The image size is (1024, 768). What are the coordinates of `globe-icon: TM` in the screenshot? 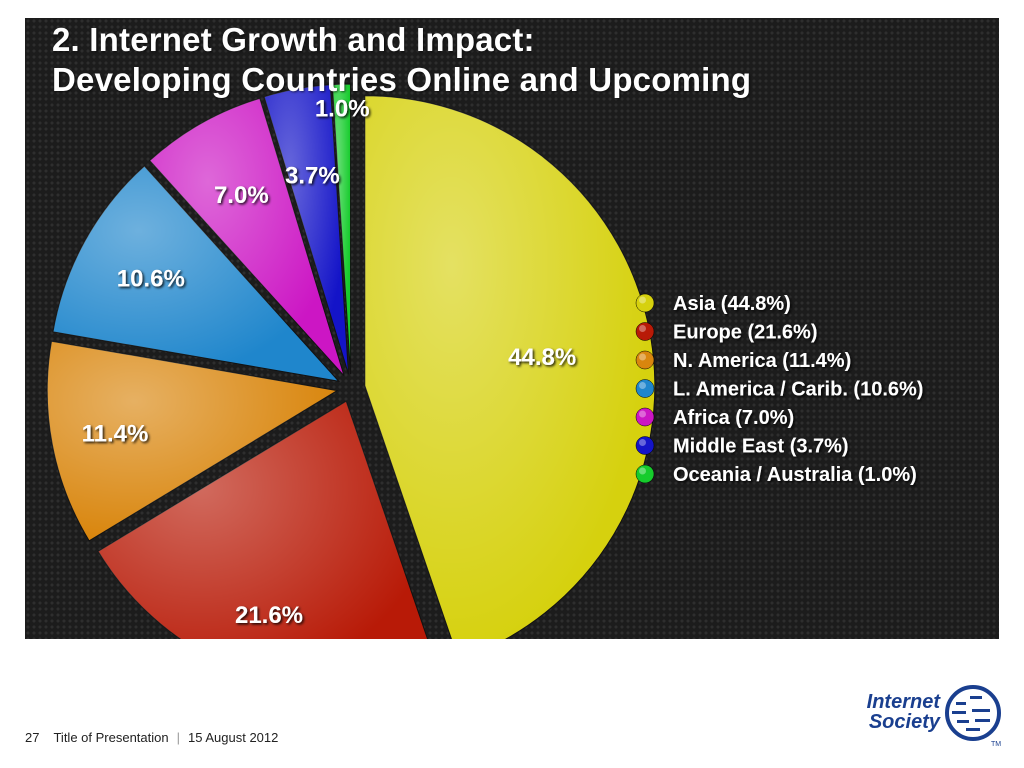 It's located at (973, 716).